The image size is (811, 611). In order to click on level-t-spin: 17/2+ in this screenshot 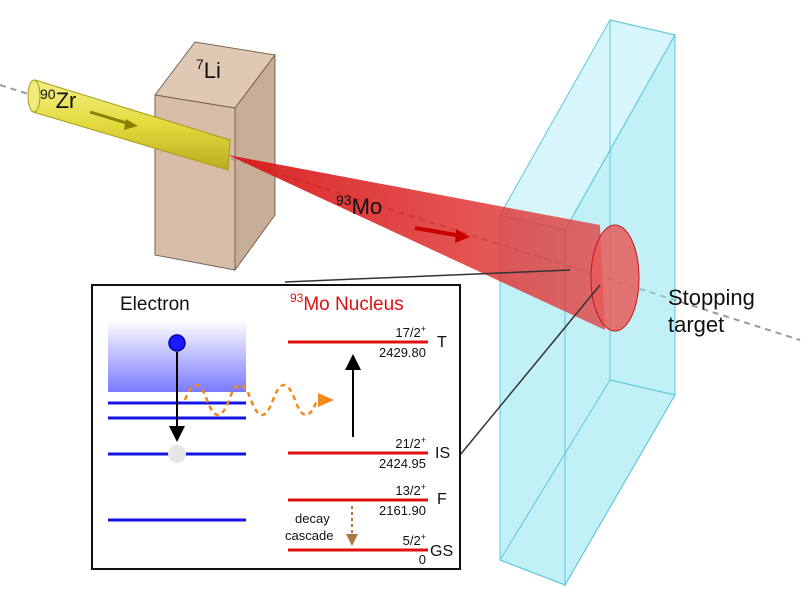, I will do `click(410, 332)`.